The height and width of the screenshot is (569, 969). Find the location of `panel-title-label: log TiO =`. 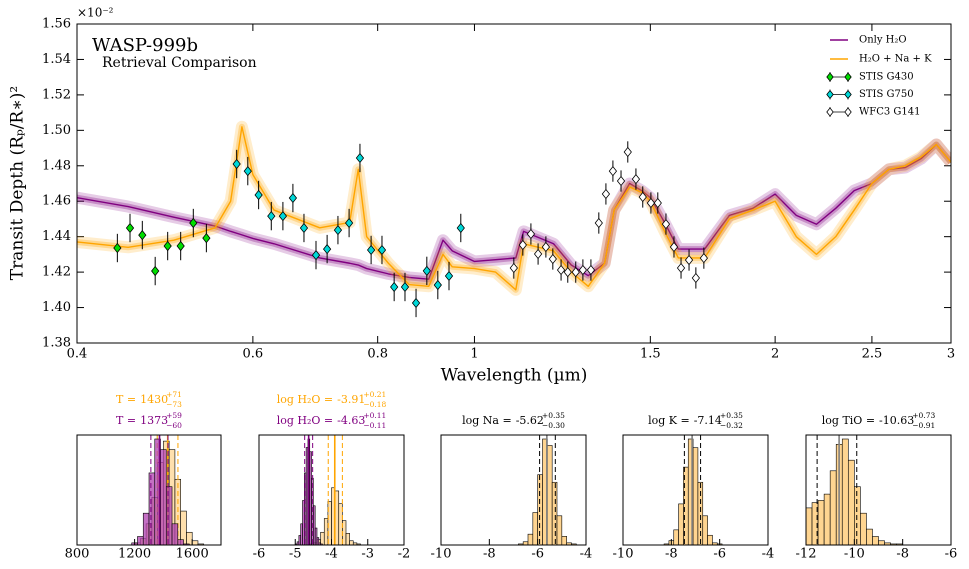

panel-title-label: log TiO = is located at coordinates (848, 420).